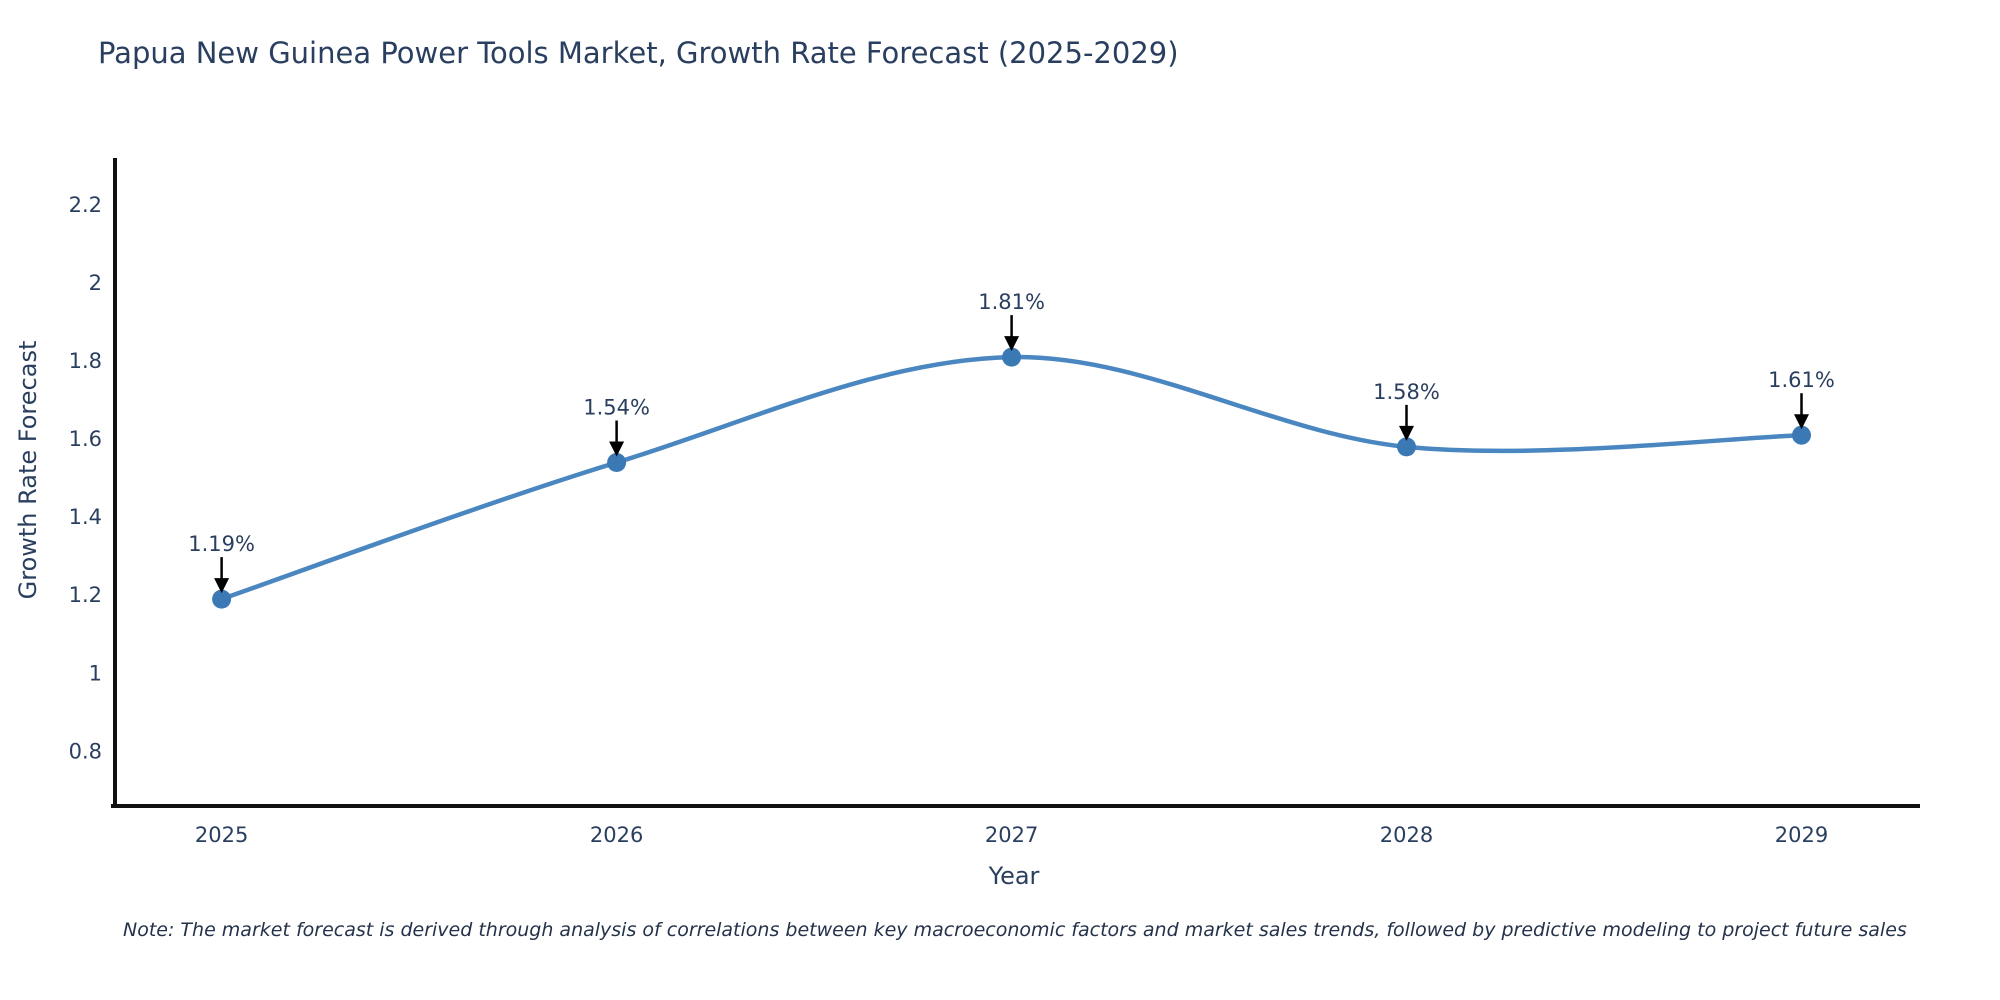 The width and height of the screenshot is (2000, 1000). I want to click on y-tick-label: 1.8, so click(85, 361).